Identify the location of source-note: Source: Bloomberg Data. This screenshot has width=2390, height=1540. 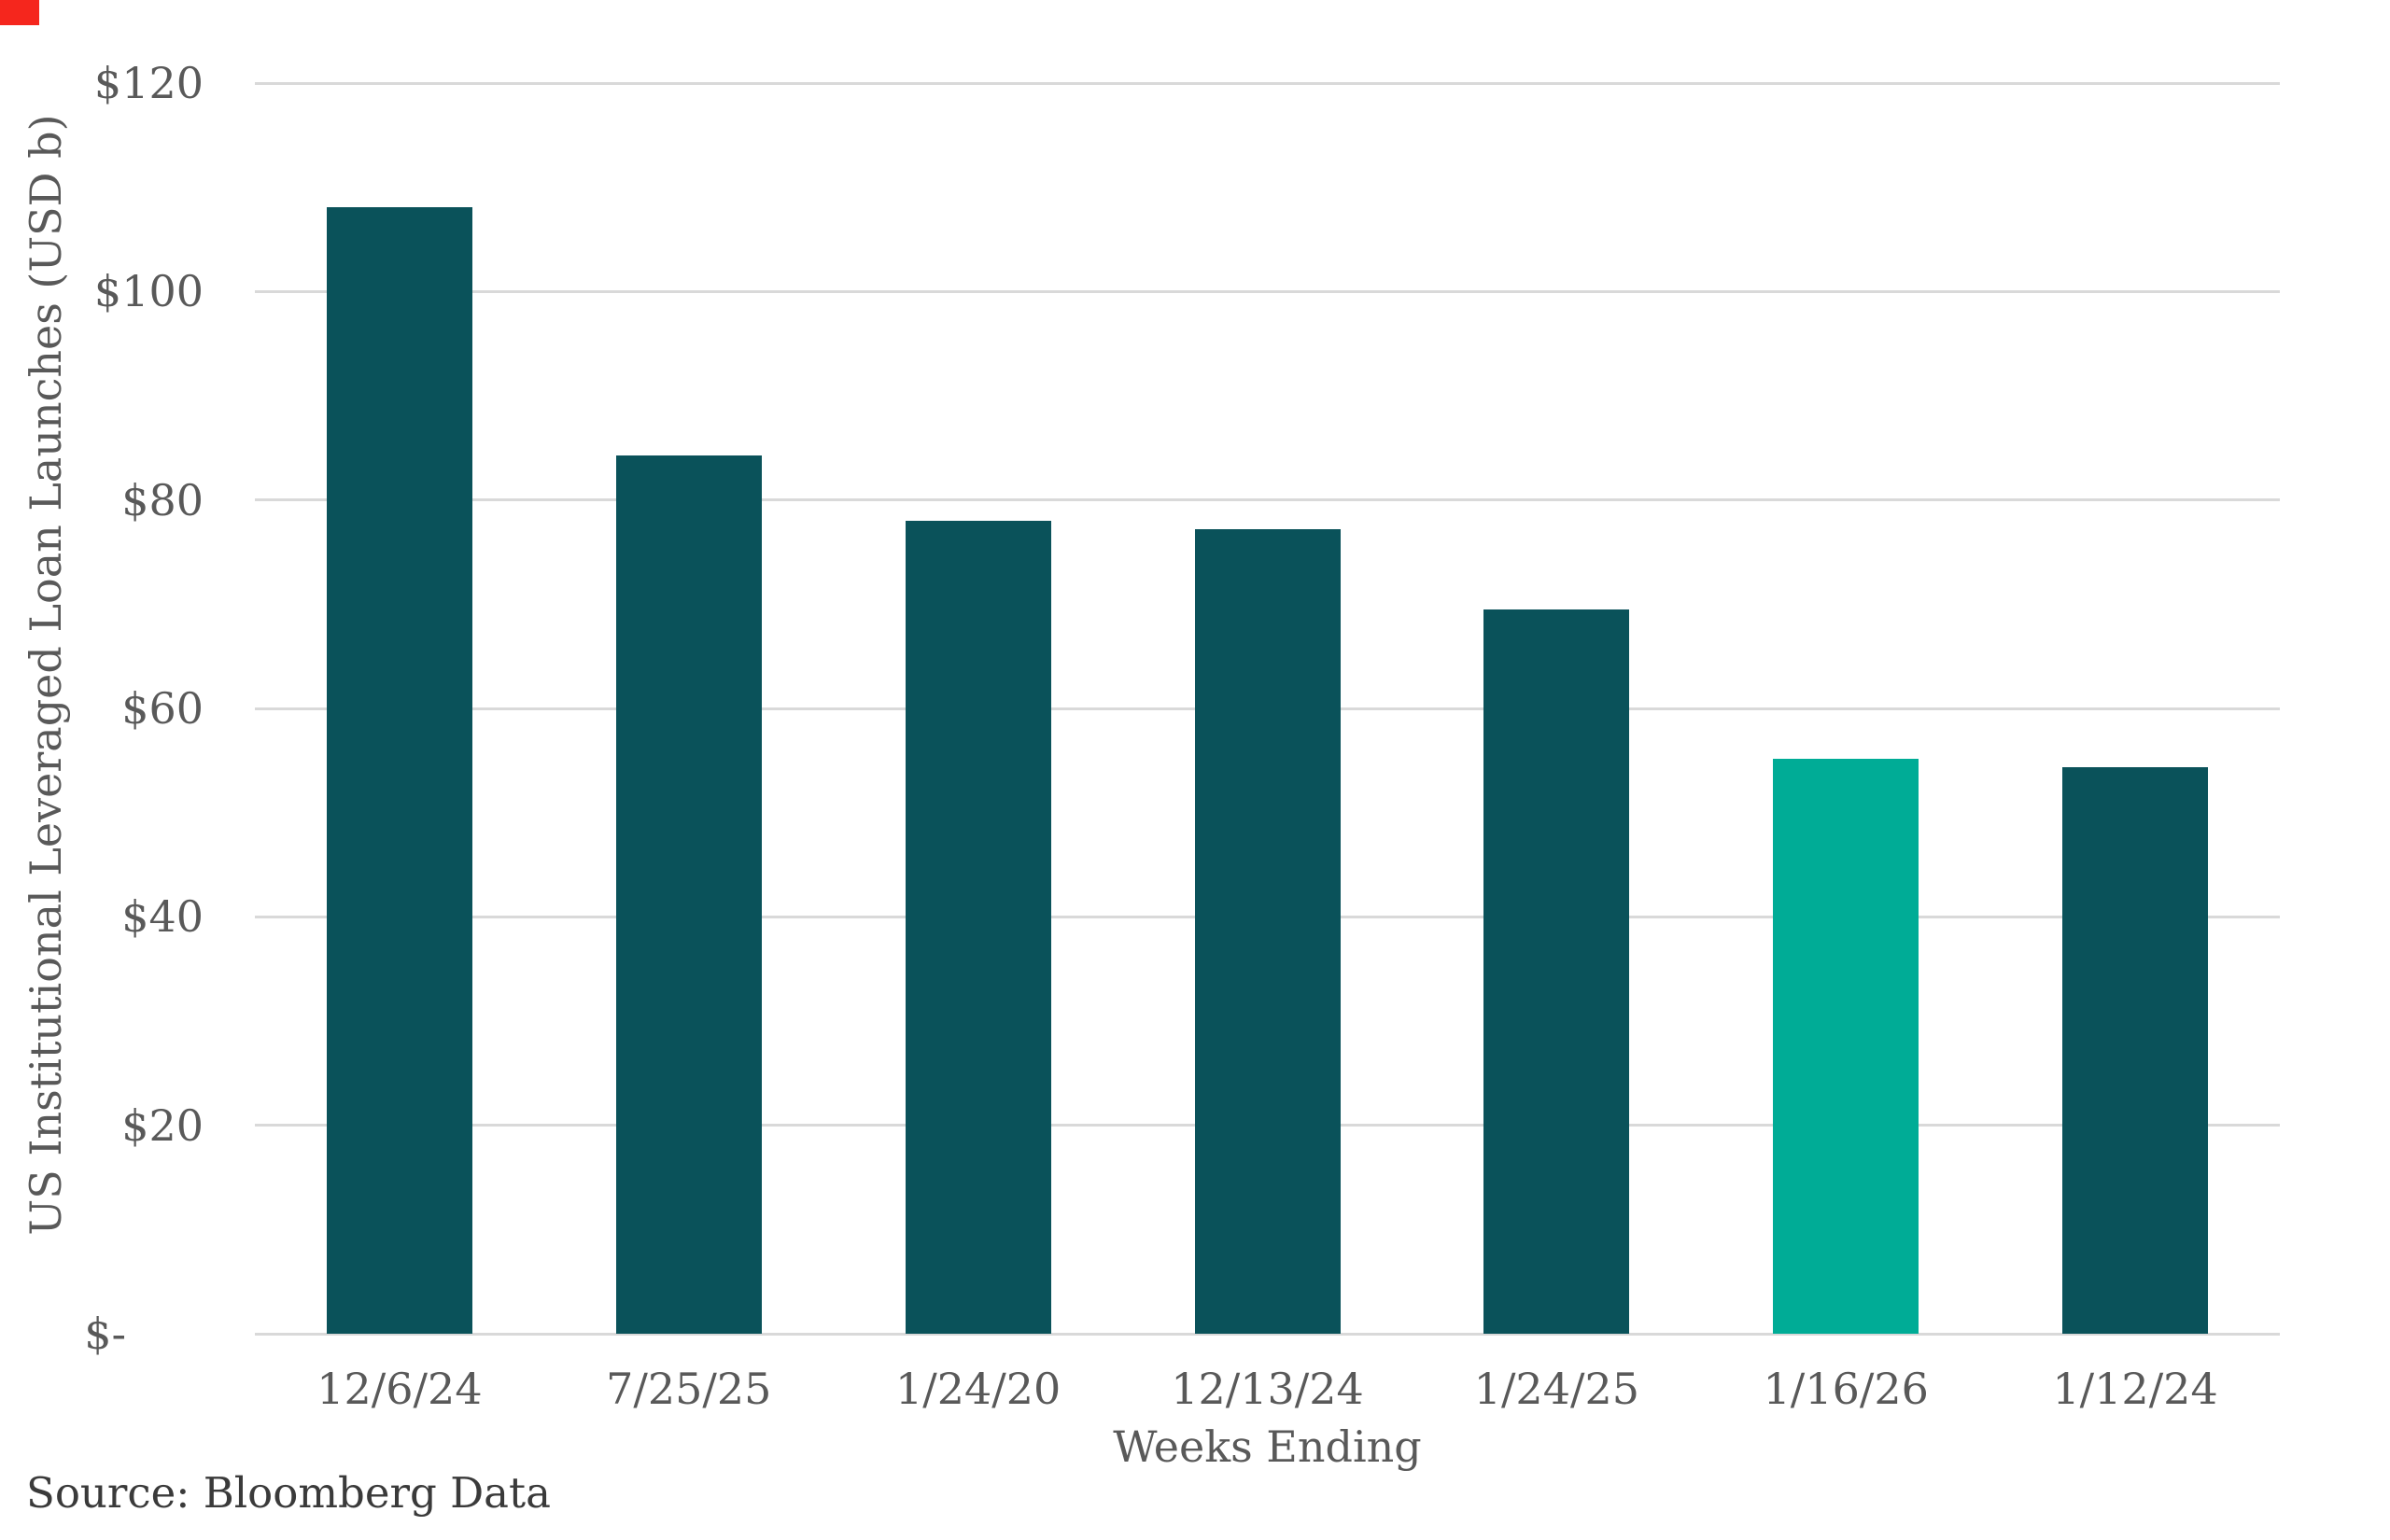
(288, 1493).